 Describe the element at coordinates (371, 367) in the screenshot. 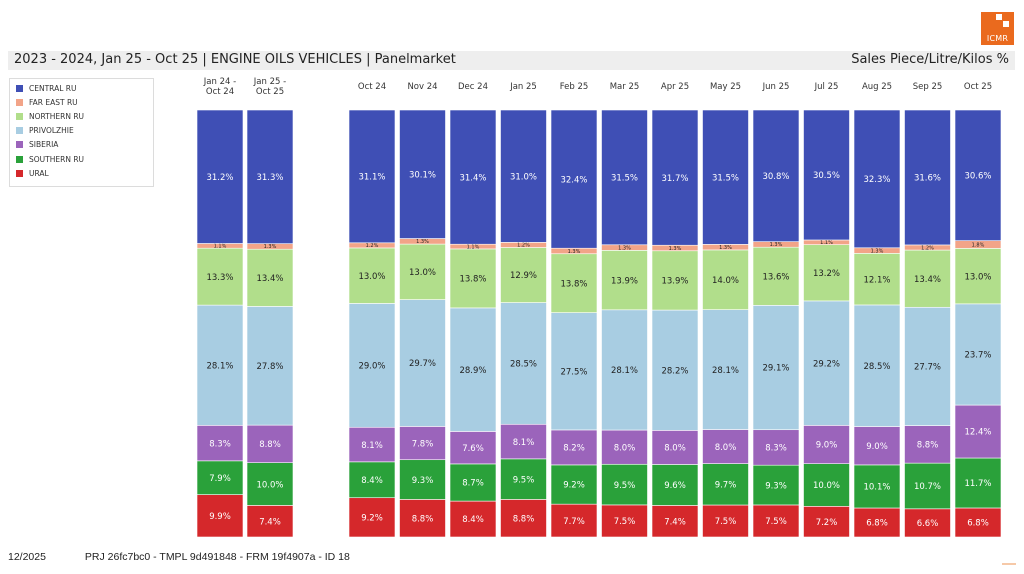

I see `data-label-privolzhie: 29.0%` at that location.